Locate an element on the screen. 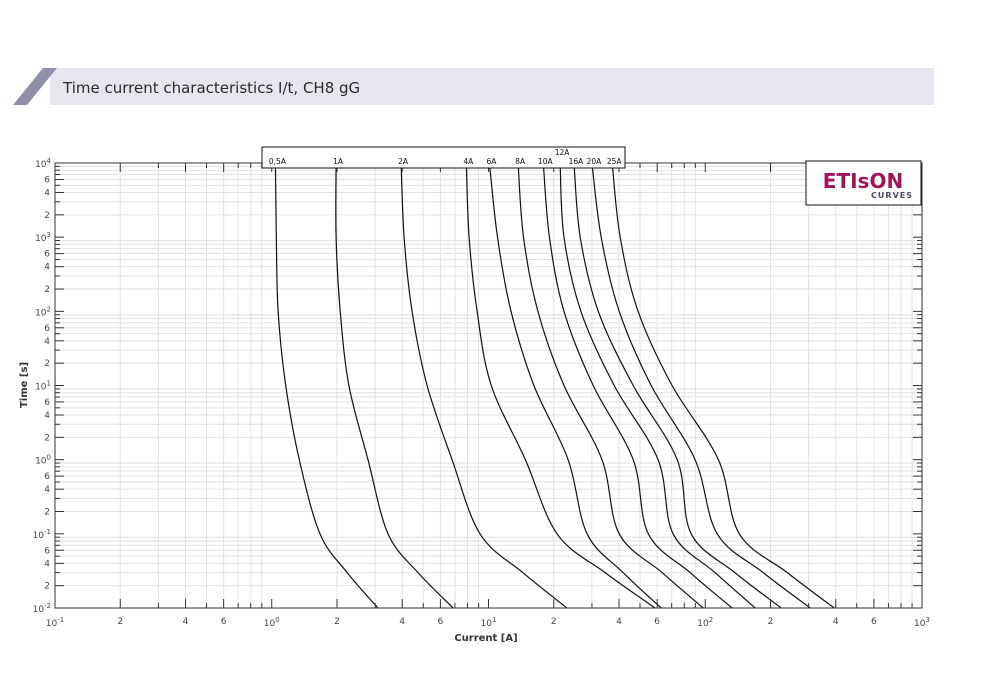 Image resolution: width=996 pixels, height=674 pixels. curve-16a is located at coordinates (677, 385).